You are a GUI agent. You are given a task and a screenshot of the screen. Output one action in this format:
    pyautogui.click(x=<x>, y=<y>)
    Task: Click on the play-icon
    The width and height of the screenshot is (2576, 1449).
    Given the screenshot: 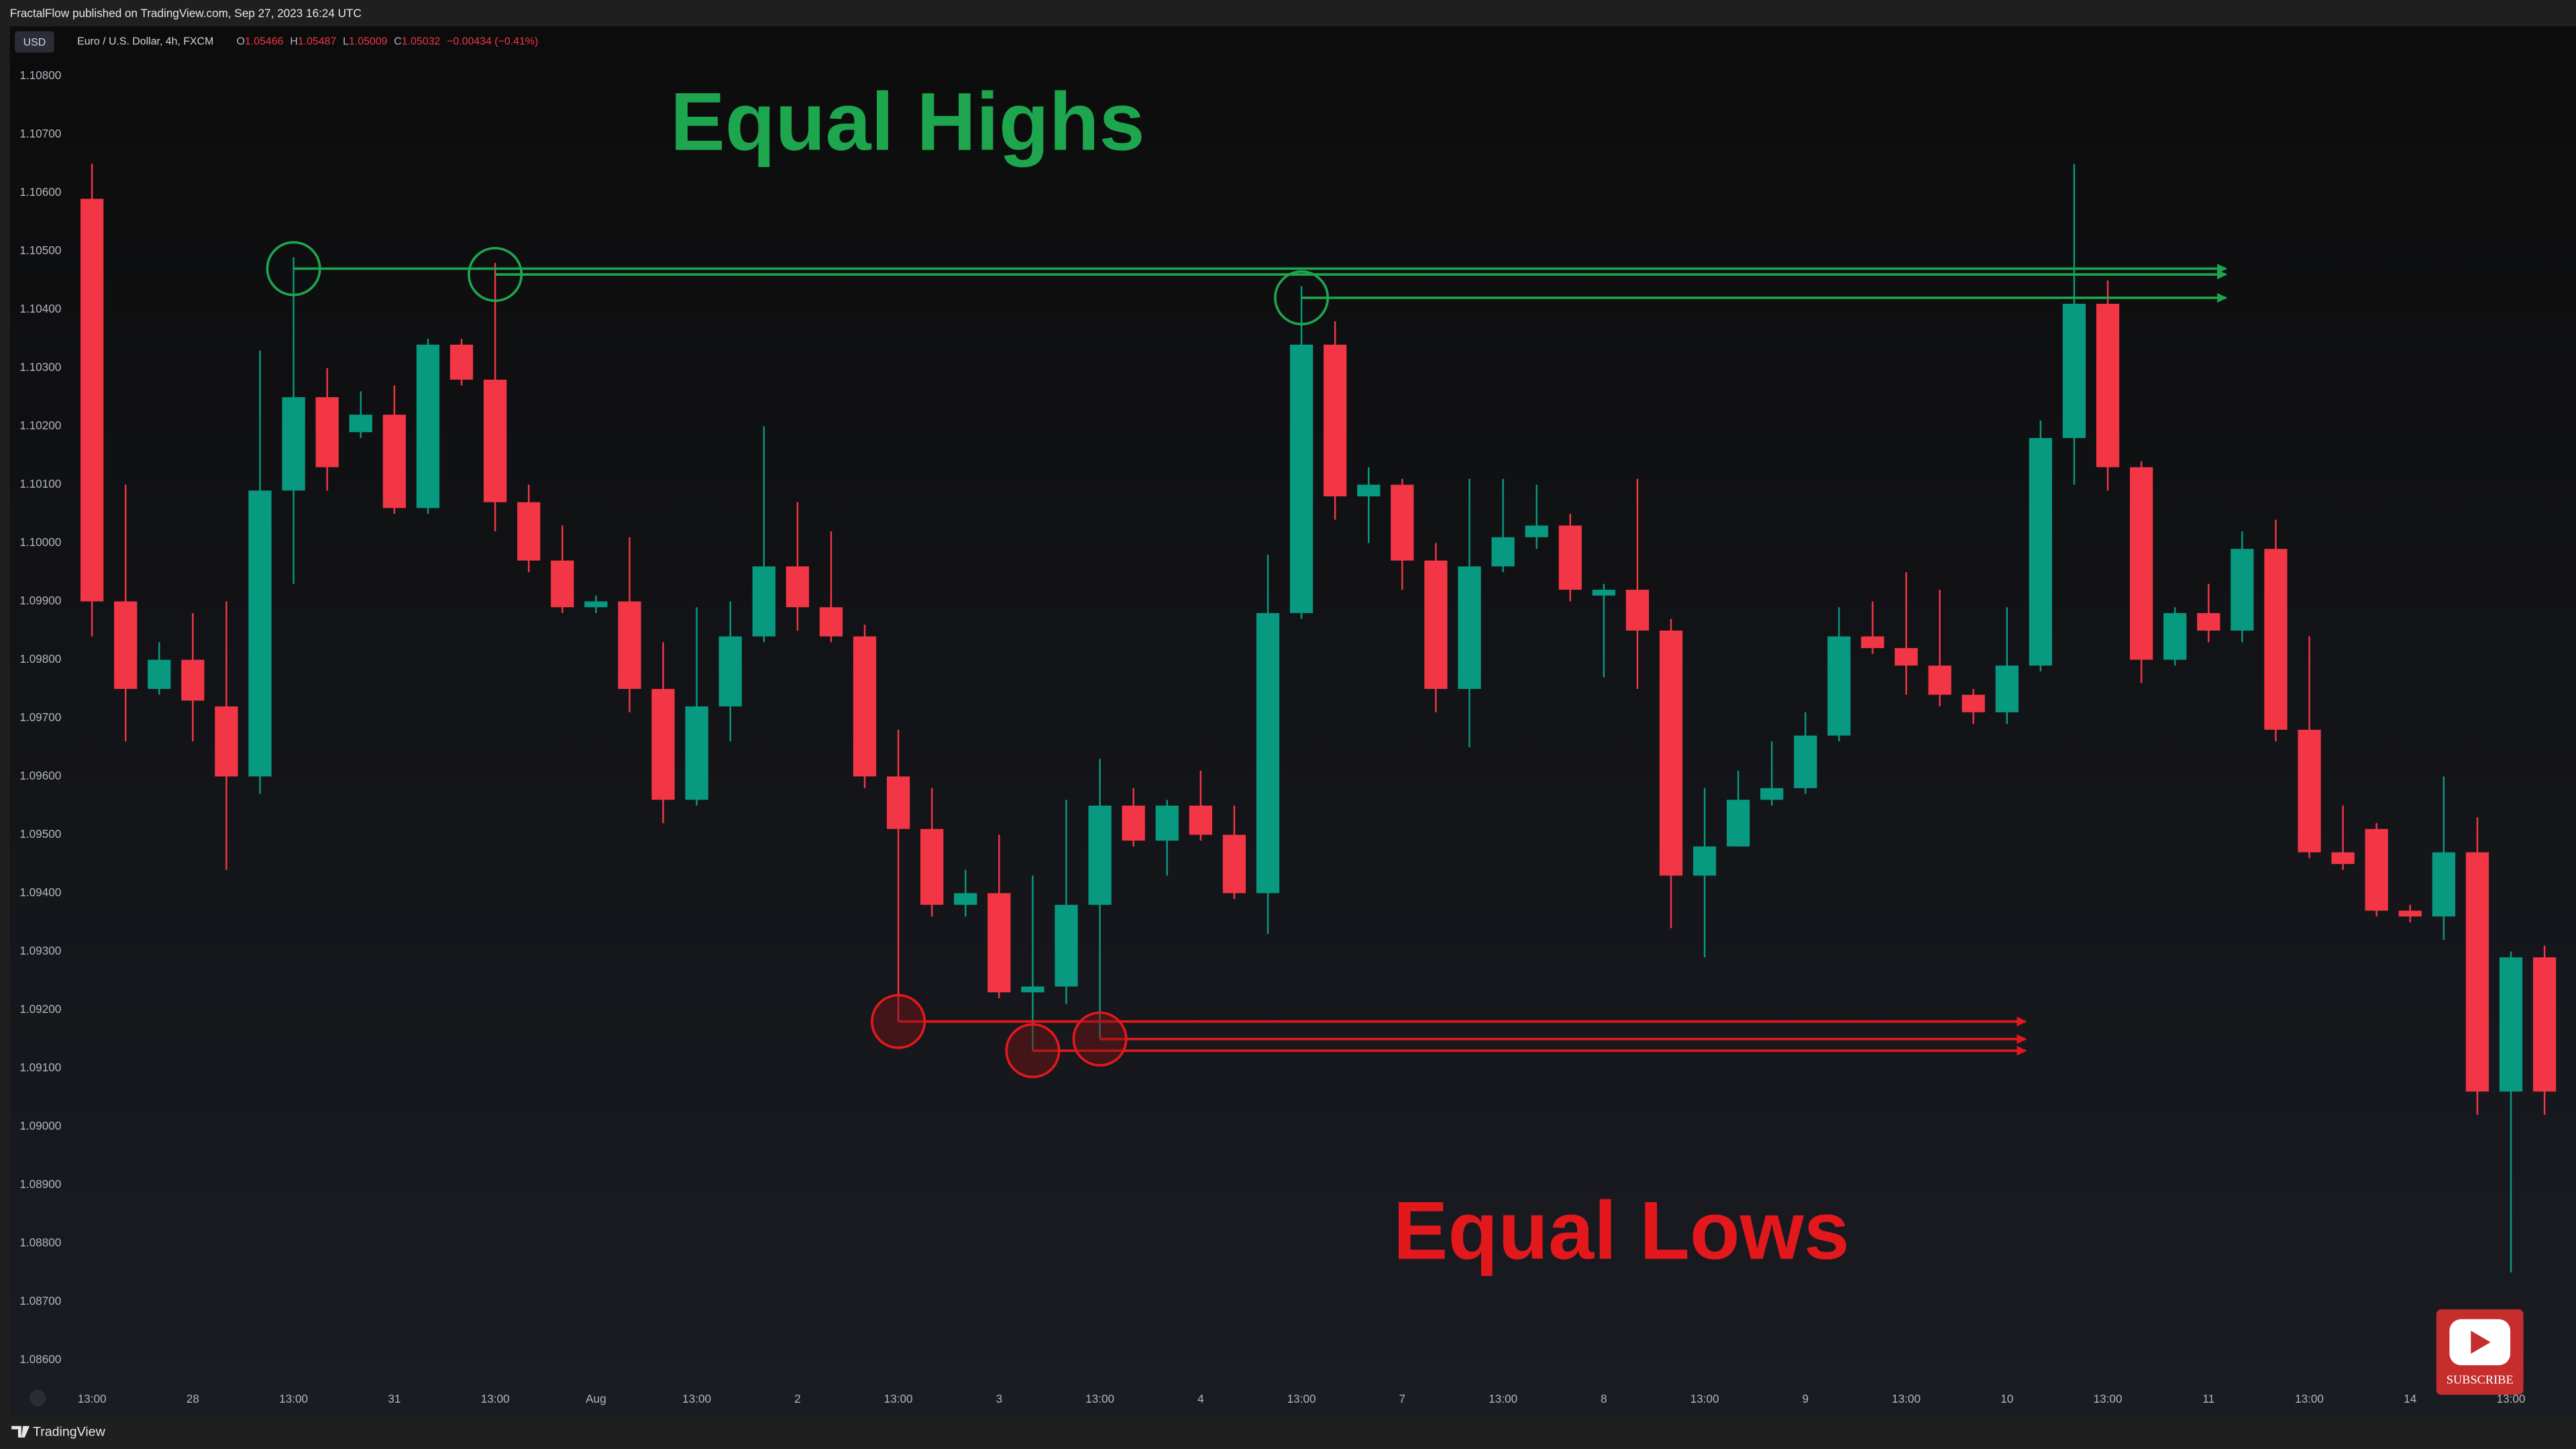 What is the action you would take?
    pyautogui.click(x=2481, y=1342)
    